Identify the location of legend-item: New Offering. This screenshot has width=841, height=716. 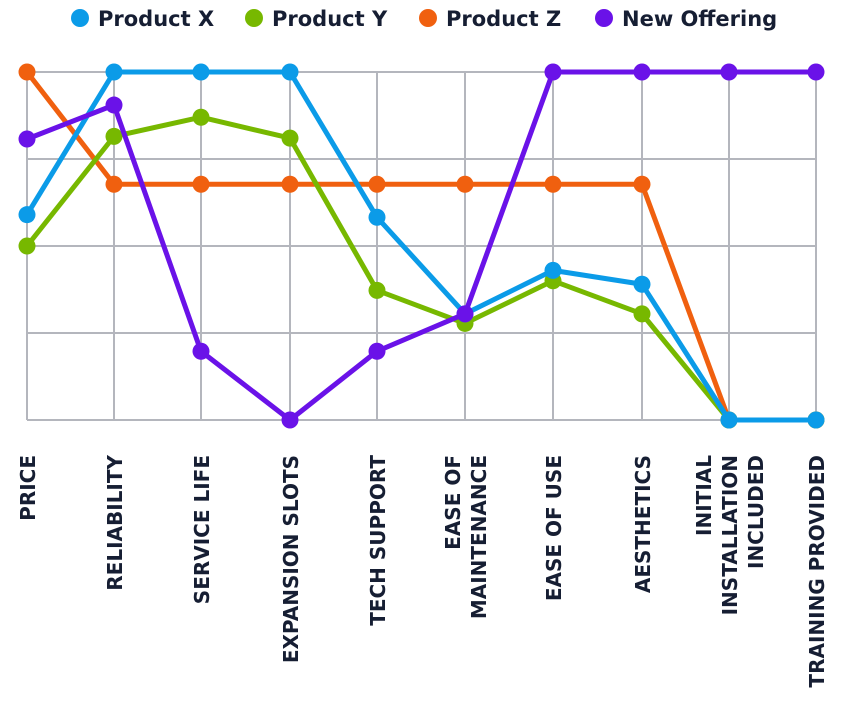
(686, 19).